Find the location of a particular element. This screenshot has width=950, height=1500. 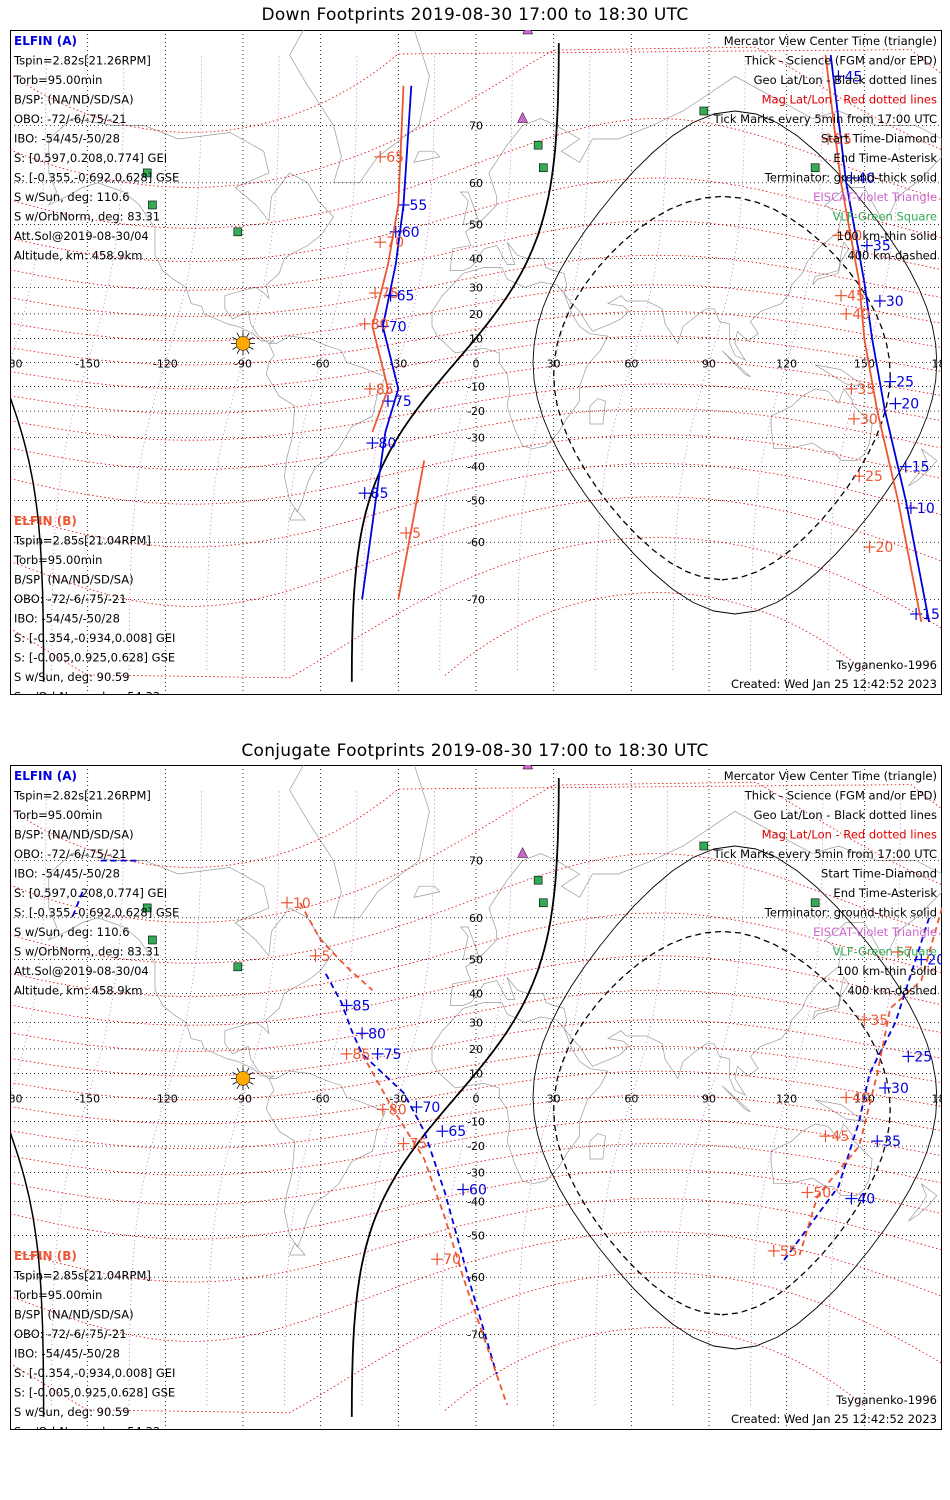

x-tick-label: 30 is located at coordinates (554, 364).